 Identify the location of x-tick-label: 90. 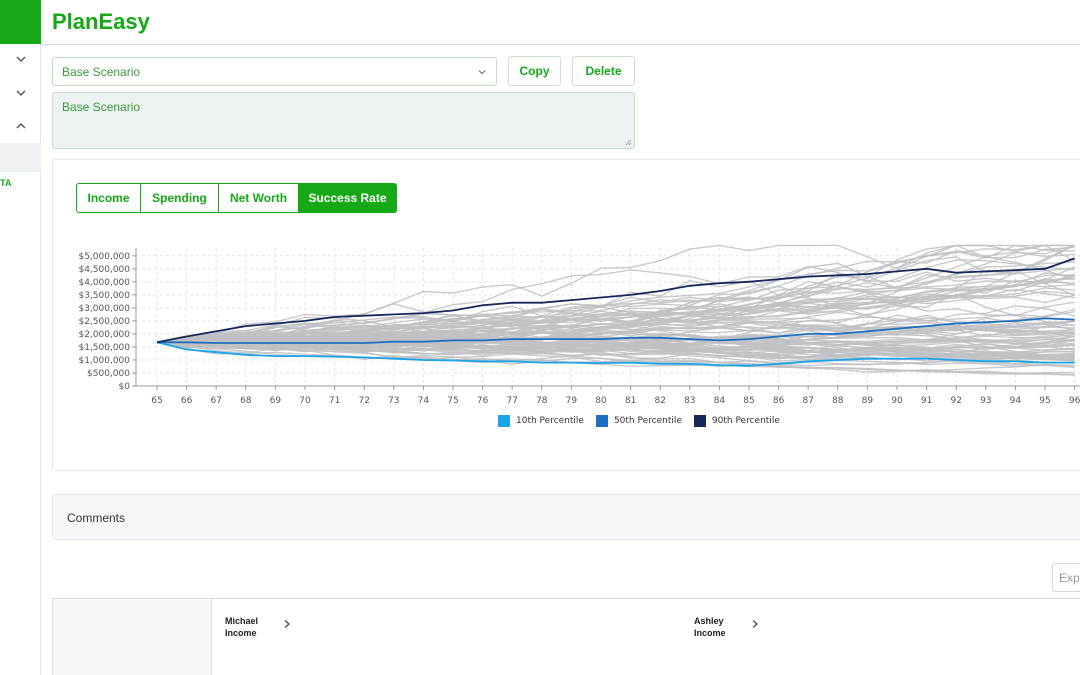
(897, 401).